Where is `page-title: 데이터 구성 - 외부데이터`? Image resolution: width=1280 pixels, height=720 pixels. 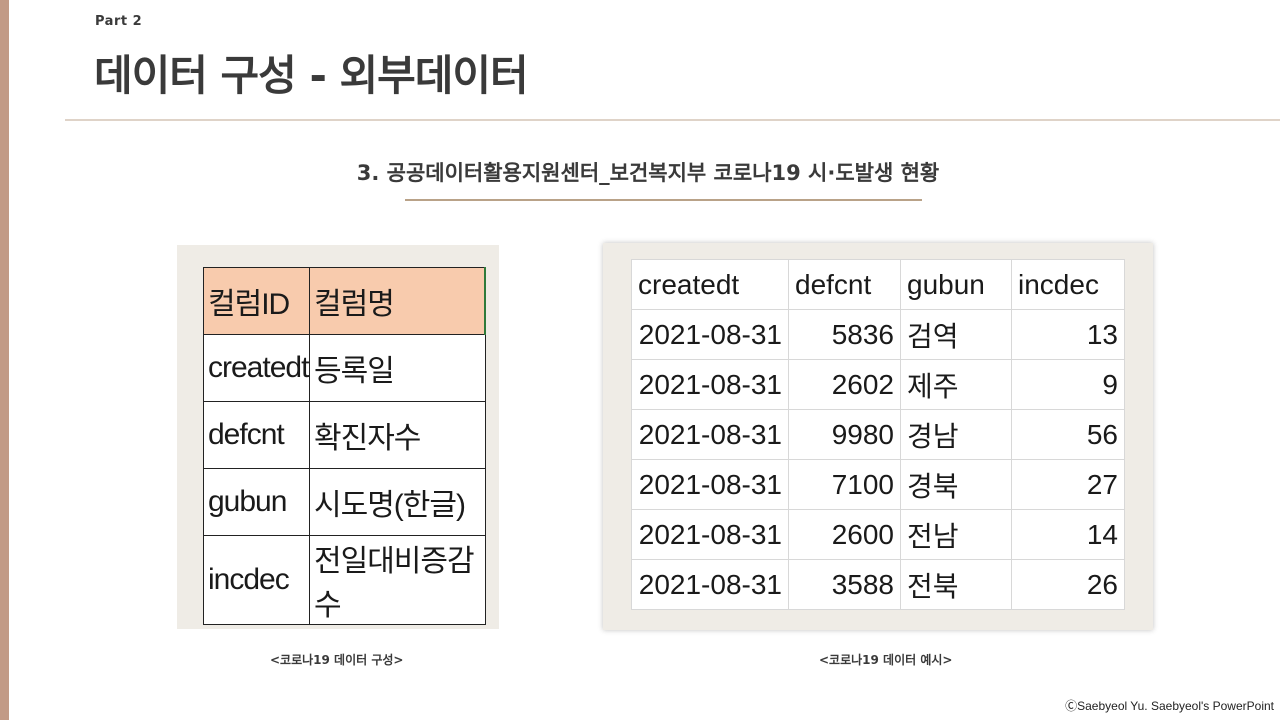
page-title: 데이터 구성 - 외부데이터 is located at coordinates (311, 75).